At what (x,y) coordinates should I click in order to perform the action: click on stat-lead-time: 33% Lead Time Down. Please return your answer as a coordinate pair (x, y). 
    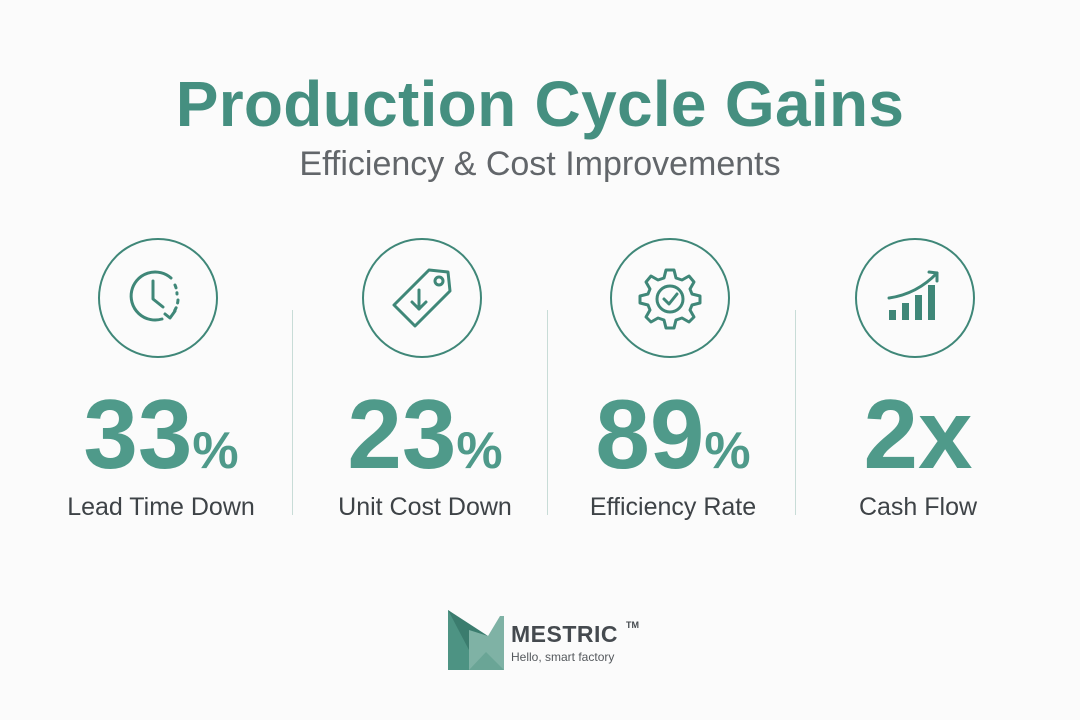
    Looking at the image, I should click on (161, 383).